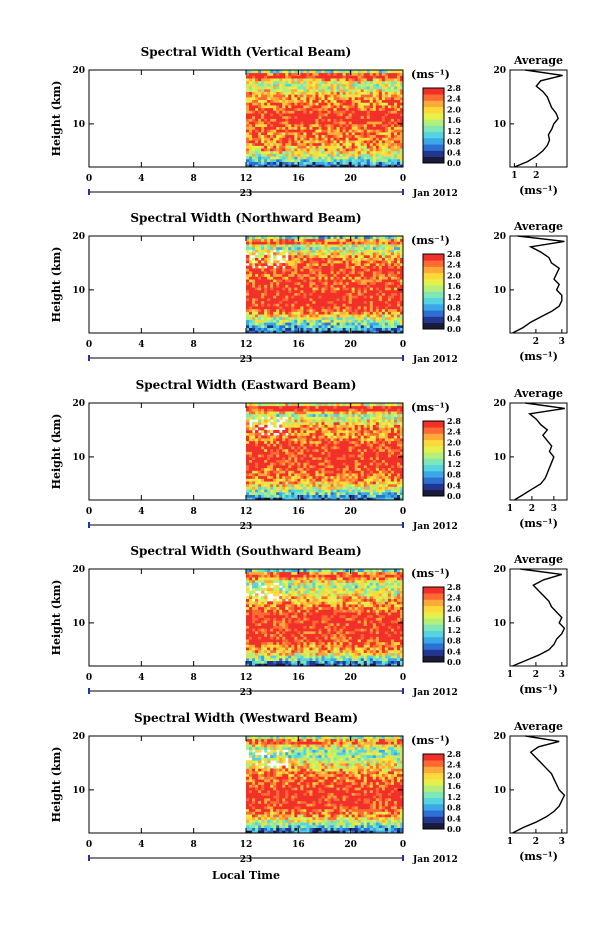 The height and width of the screenshot is (929, 616). I want to click on colorbar-tick-label: 0.4, so click(454, 152).